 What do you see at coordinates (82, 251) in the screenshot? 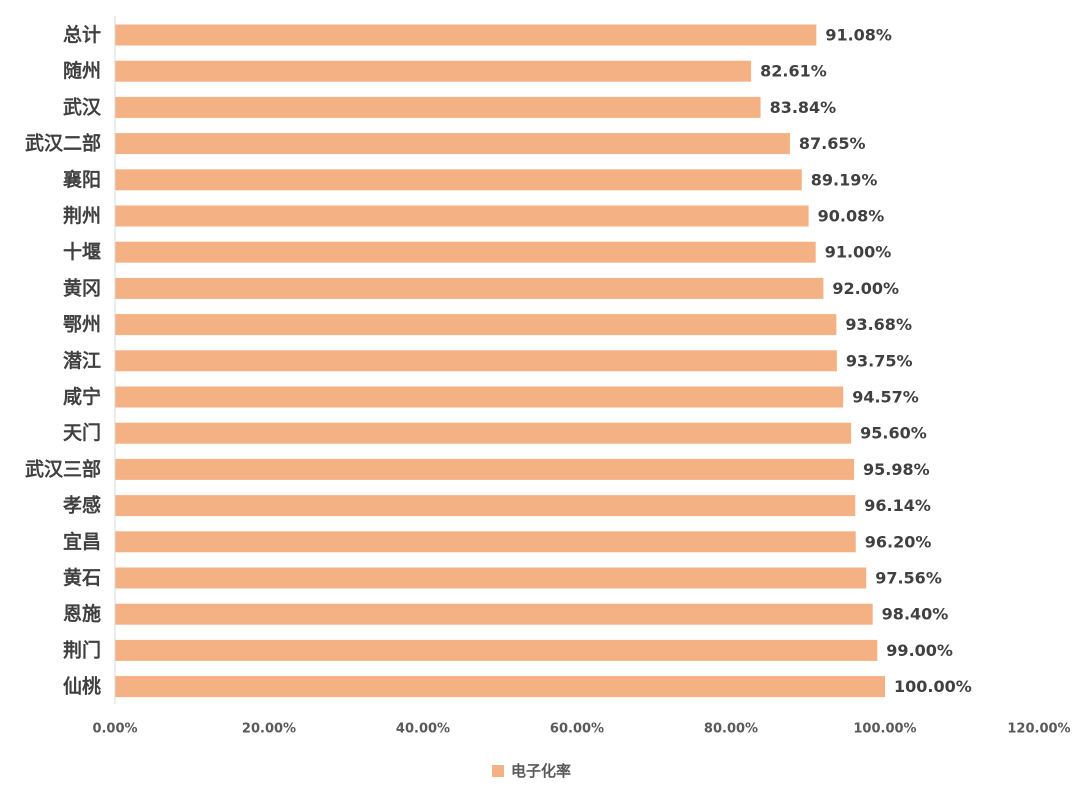
I see `category-label: 十堰` at bounding box center [82, 251].